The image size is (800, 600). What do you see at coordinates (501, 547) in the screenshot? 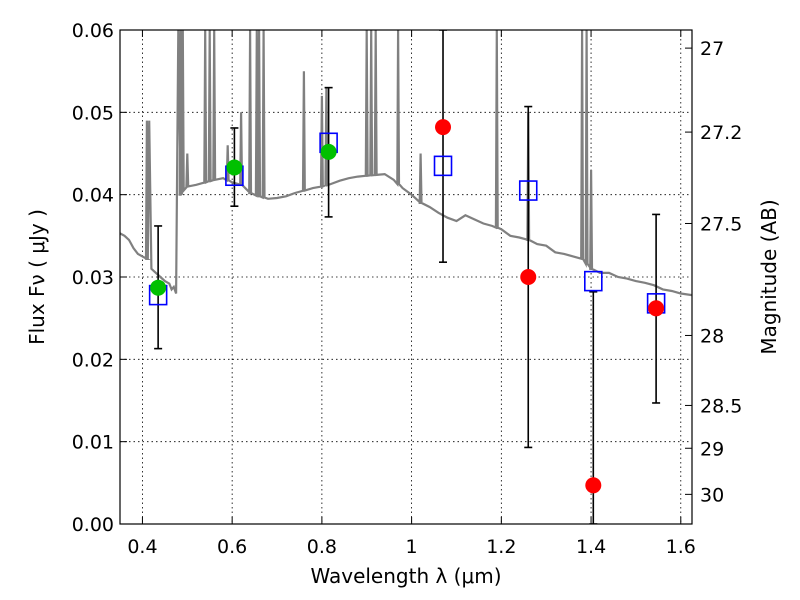
I see `x-tick-label: 1.2` at bounding box center [501, 547].